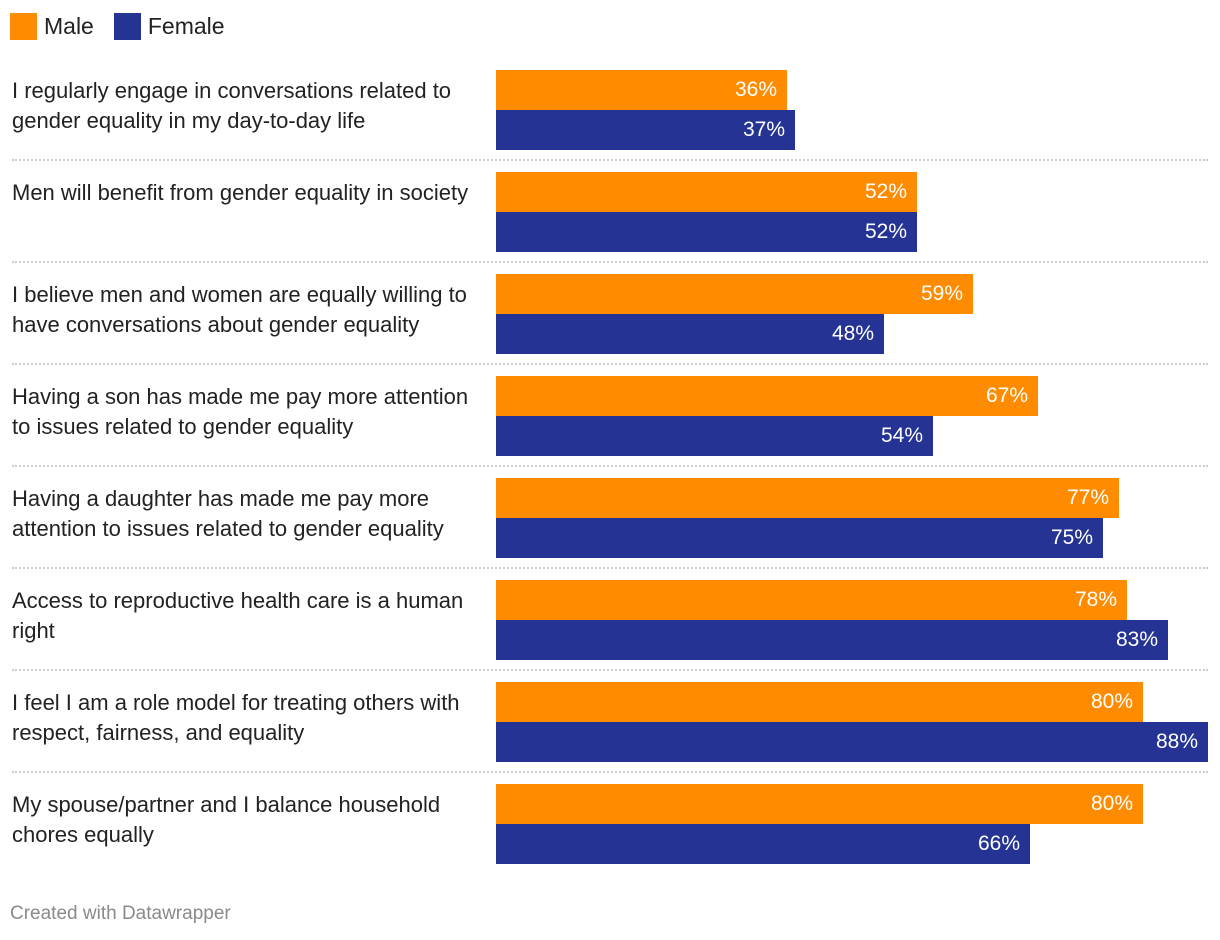 Image resolution: width=1220 pixels, height=940 pixels. I want to click on bar-female: 48%, so click(690, 334).